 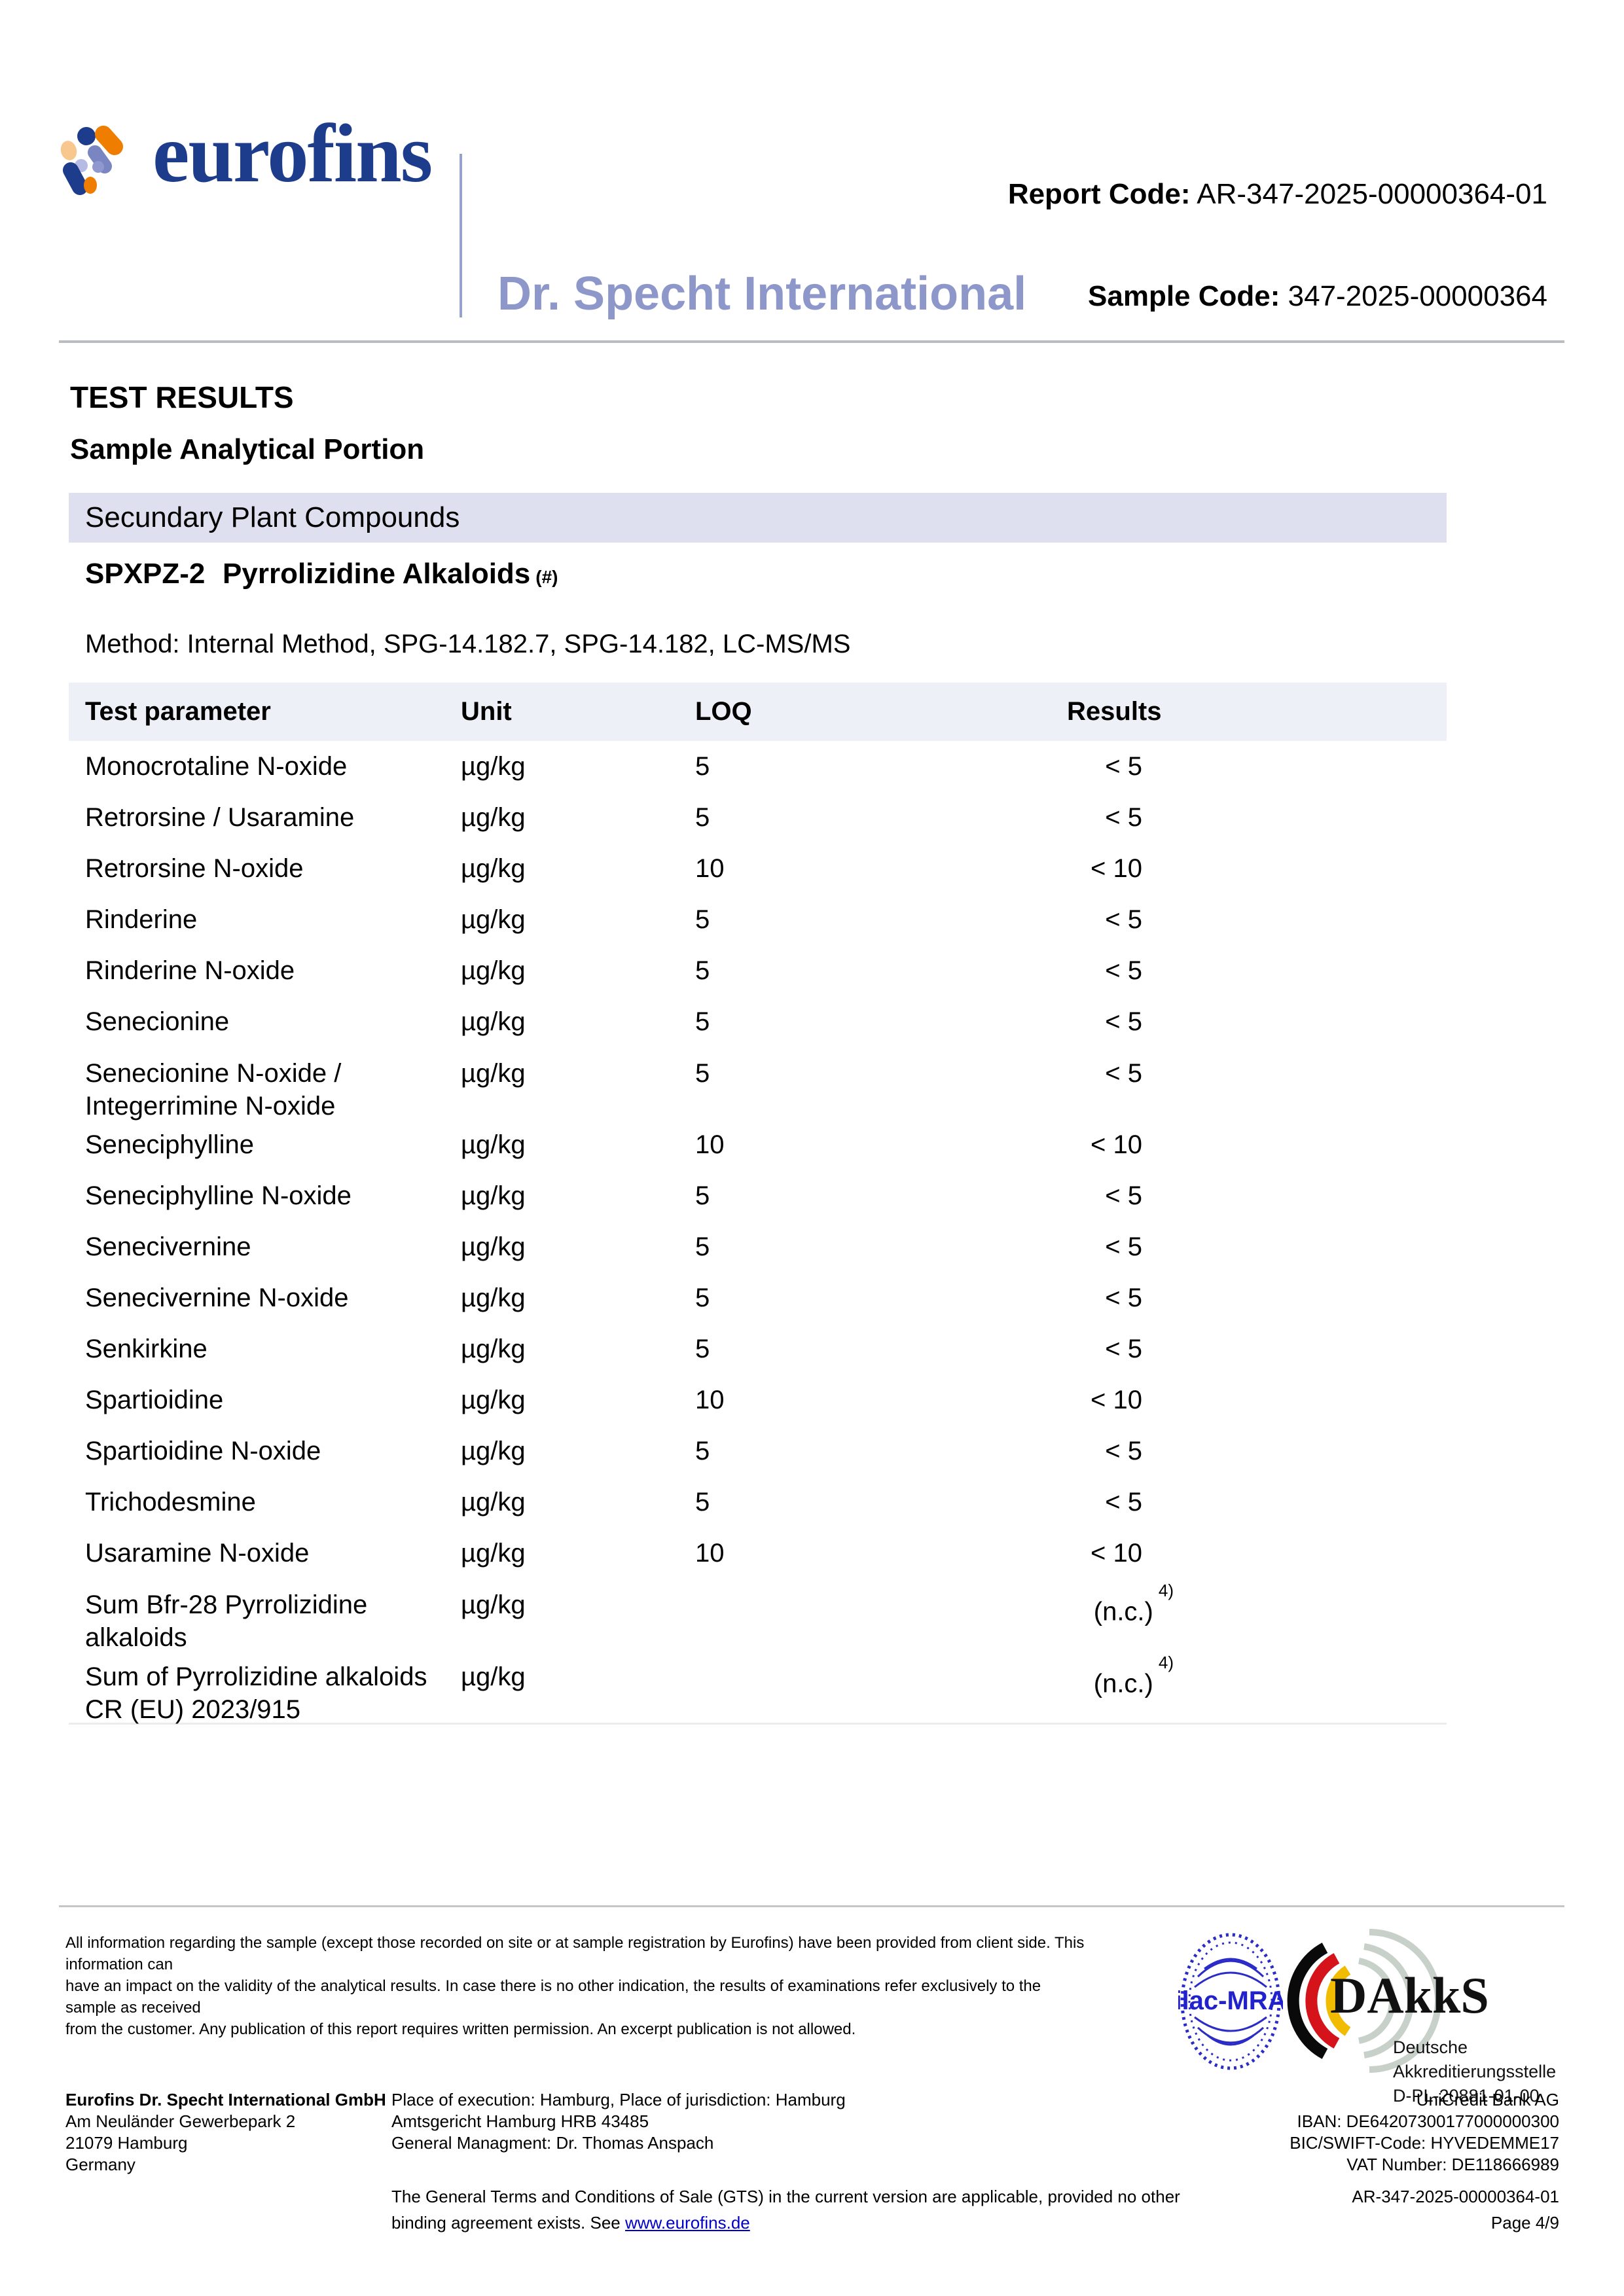 What do you see at coordinates (377, 574) in the screenshot?
I see `analysis-group-name: Pyrrolizidine Alkaloids` at bounding box center [377, 574].